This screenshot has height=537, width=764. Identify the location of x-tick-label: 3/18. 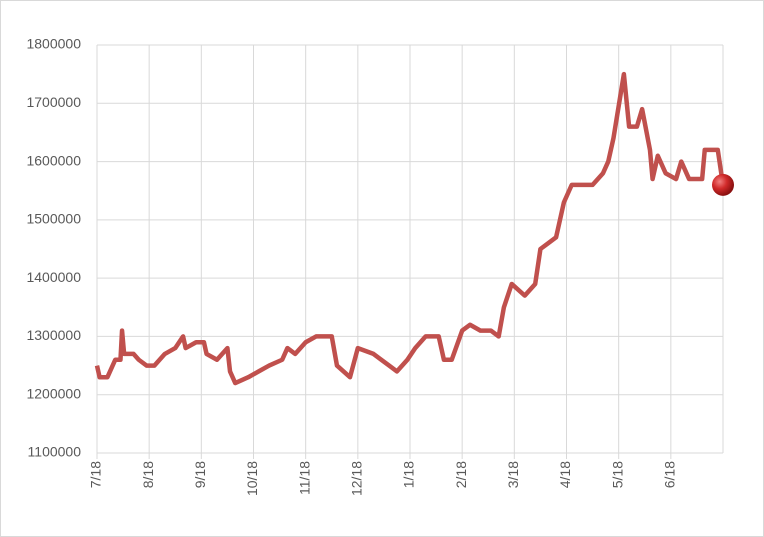
(513, 474).